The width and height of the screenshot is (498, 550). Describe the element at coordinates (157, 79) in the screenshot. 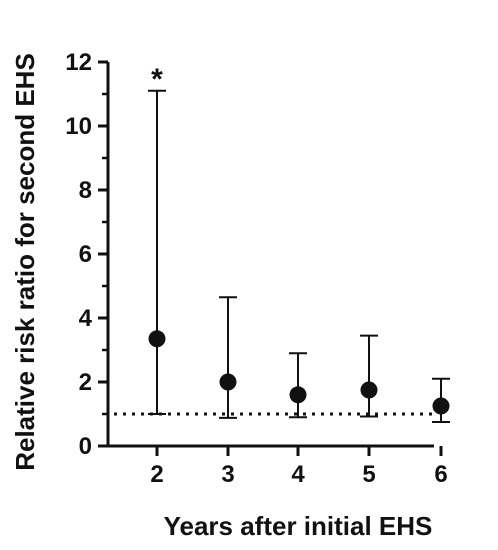

I see `significance-annotation: *` at that location.